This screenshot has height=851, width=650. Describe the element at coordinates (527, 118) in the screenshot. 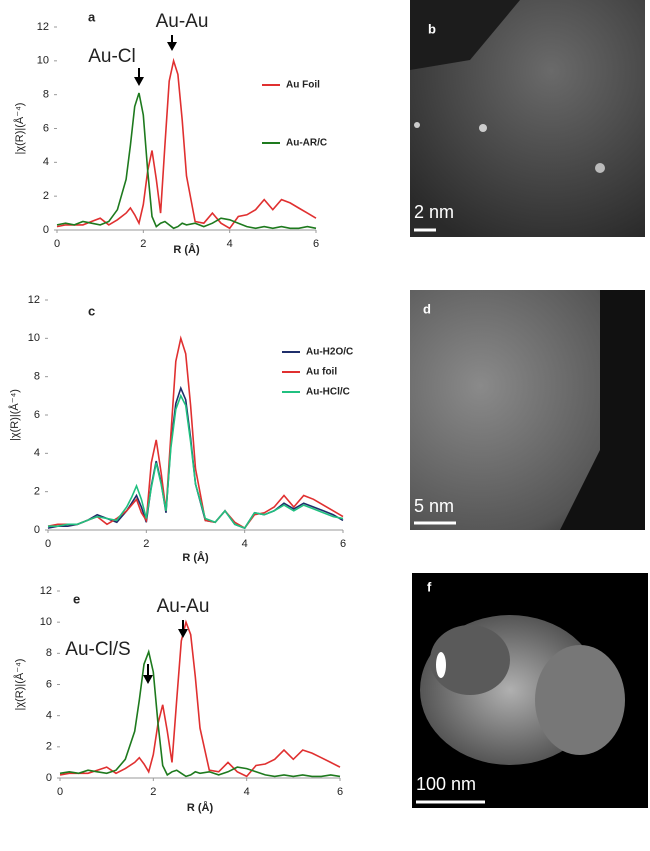

I see `image-b` at that location.